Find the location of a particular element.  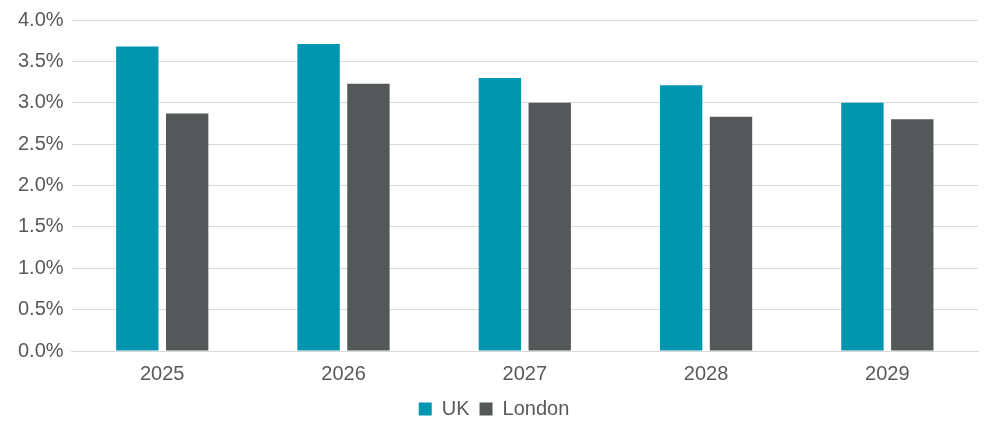

y-tick-label: 4.0% is located at coordinates (40, 18).